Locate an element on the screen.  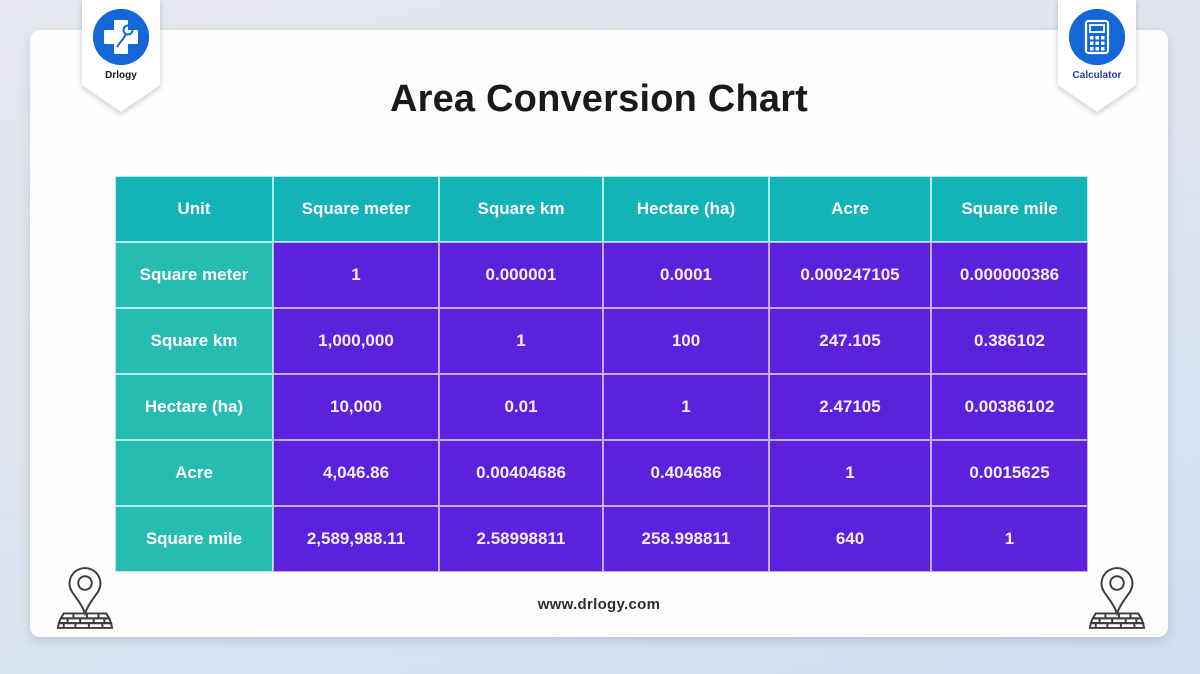
drlogy-badge: Drlogy is located at coordinates (121, 56).